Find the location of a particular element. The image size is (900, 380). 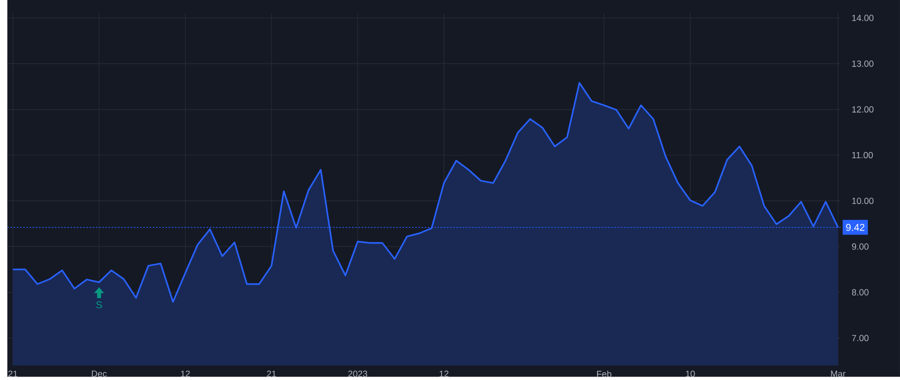

y-tick-label: 11.00 is located at coordinates (862, 155).